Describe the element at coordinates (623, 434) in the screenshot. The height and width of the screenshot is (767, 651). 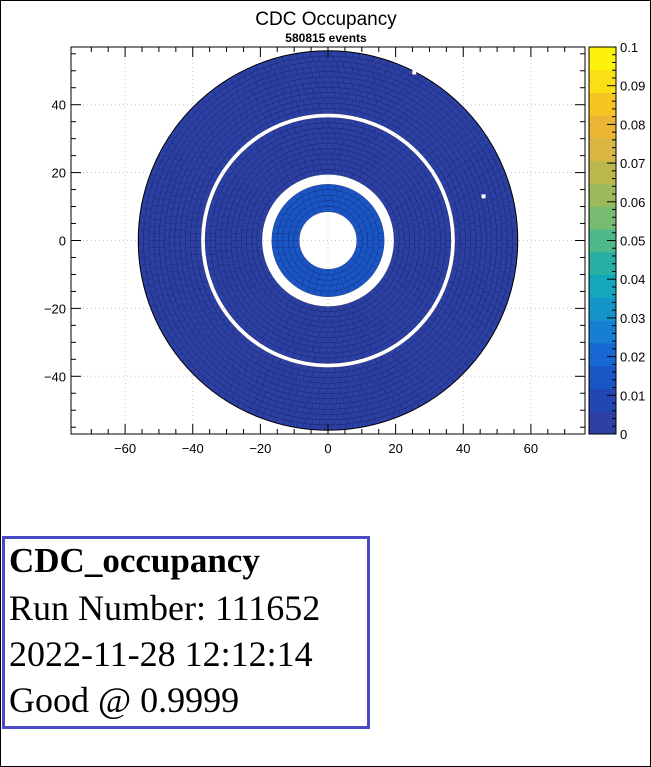
I see `colorbar-label: 0` at that location.